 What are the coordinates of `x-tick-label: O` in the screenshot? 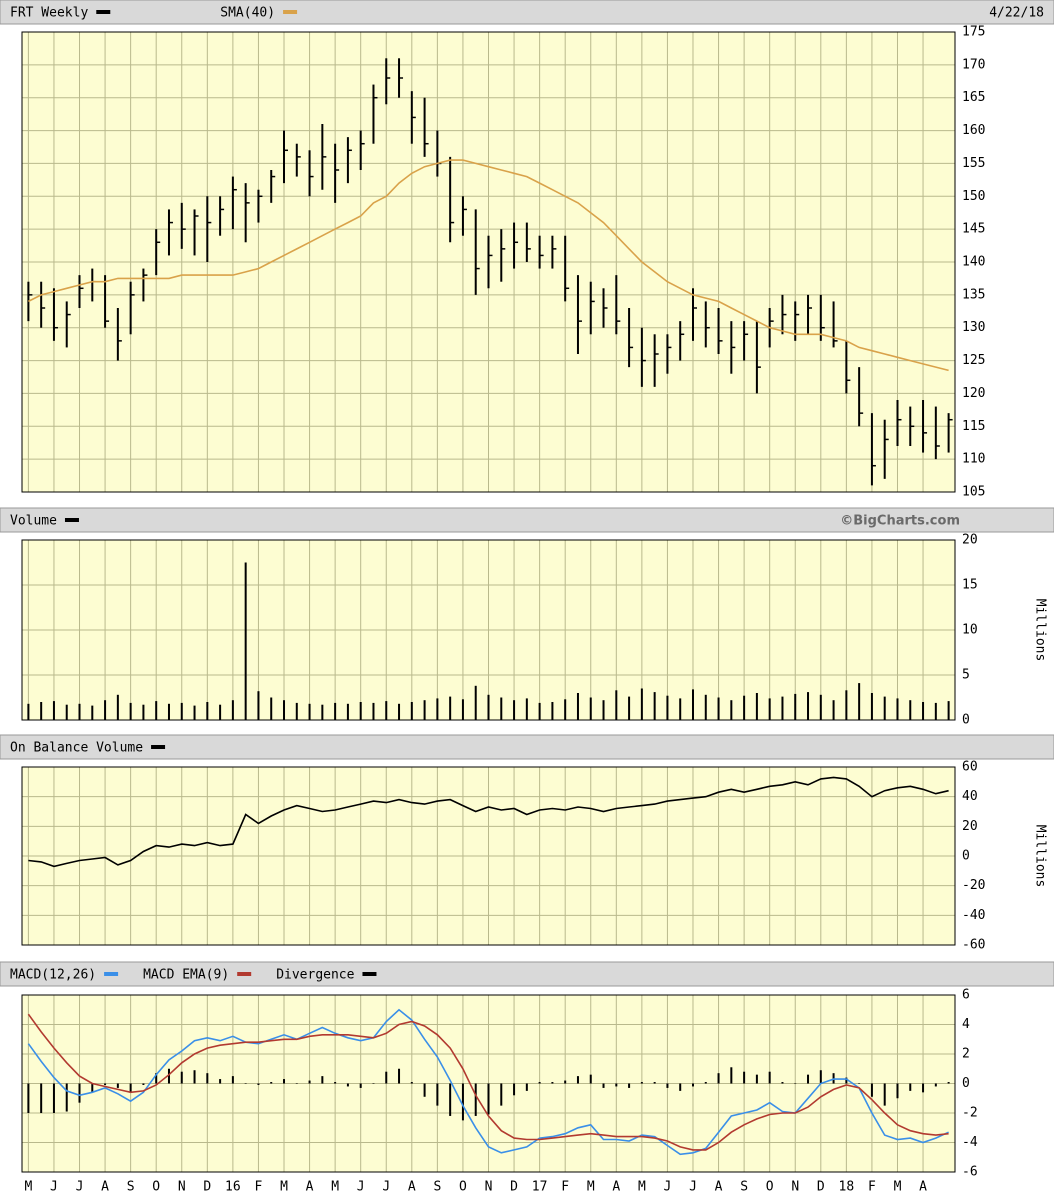 It's located at (463, 1187).